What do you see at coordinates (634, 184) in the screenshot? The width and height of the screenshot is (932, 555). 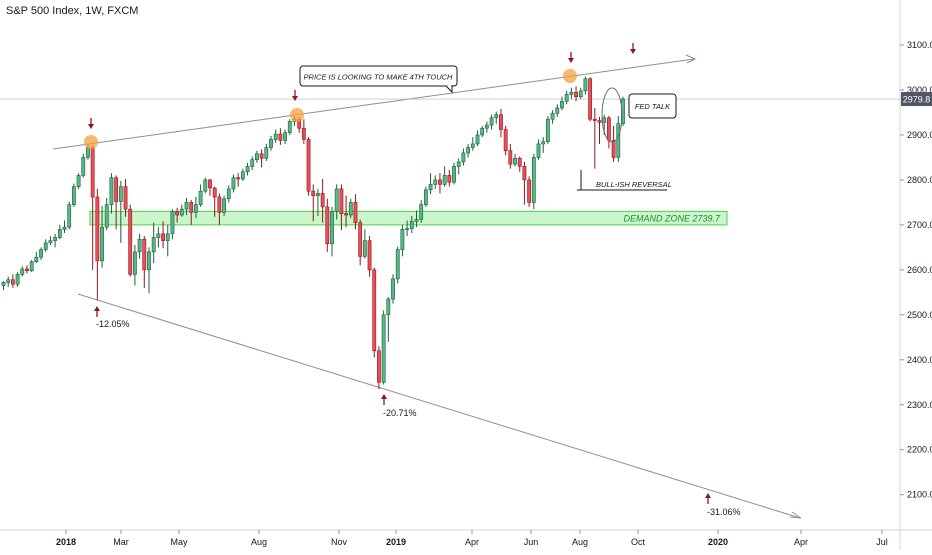 I see `bullish-reversal-label: BULL-ISH REVERSAL` at bounding box center [634, 184].